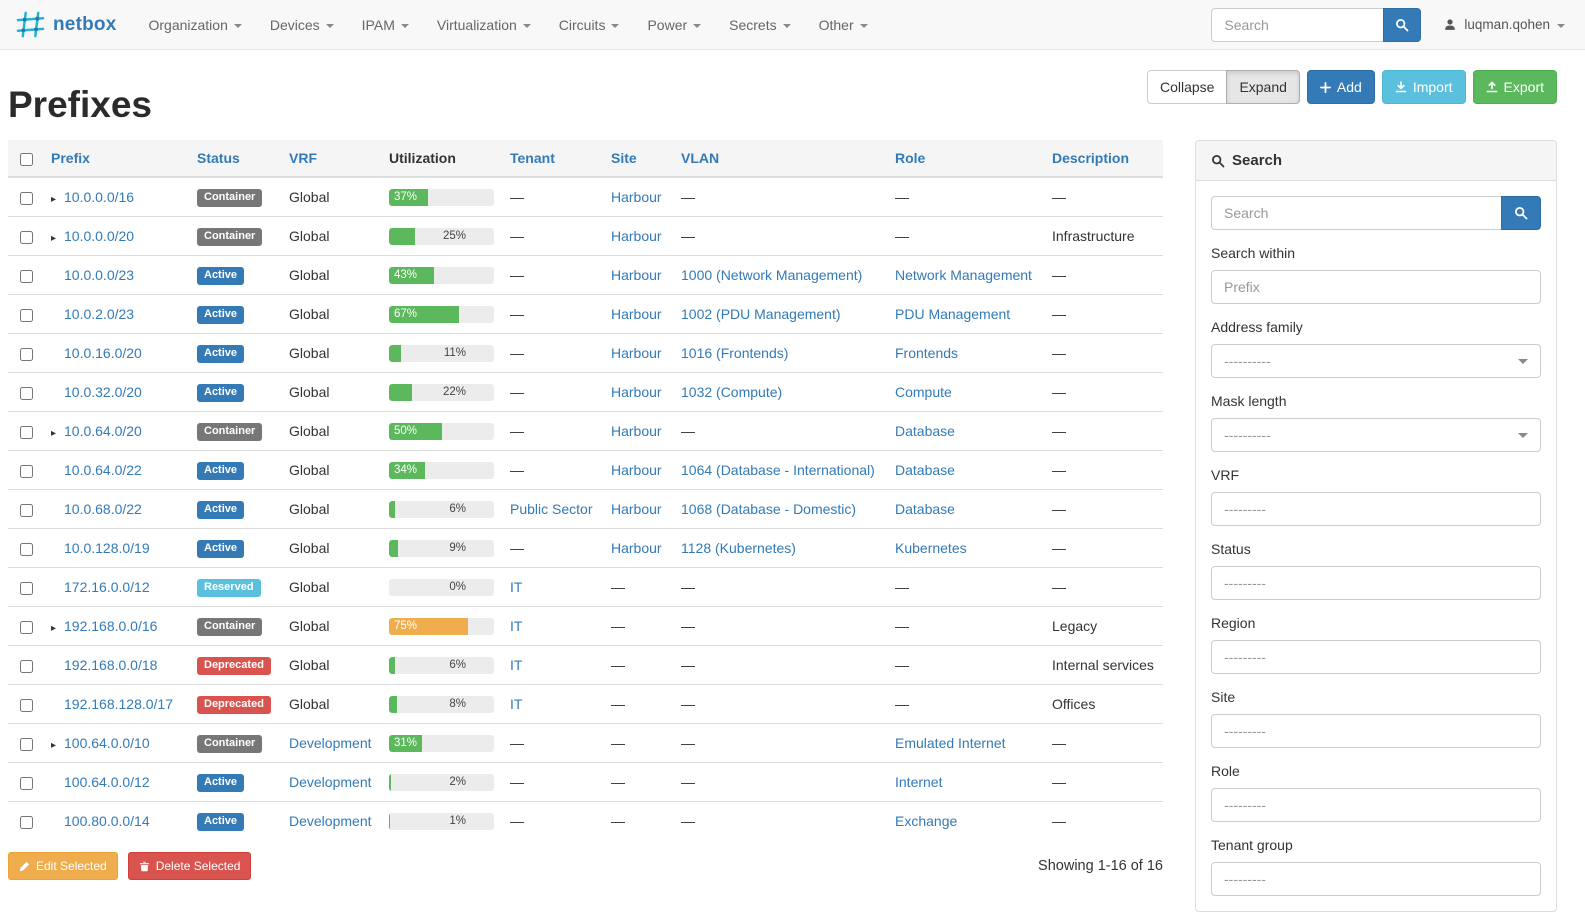 This screenshot has height=912, width=1585. I want to click on user-menu: luqman.qohen, so click(1504, 24).